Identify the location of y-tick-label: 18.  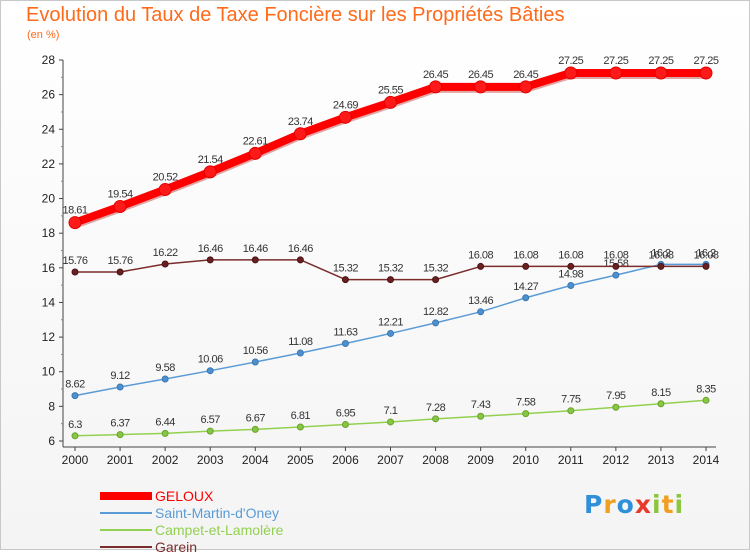
(49, 233).